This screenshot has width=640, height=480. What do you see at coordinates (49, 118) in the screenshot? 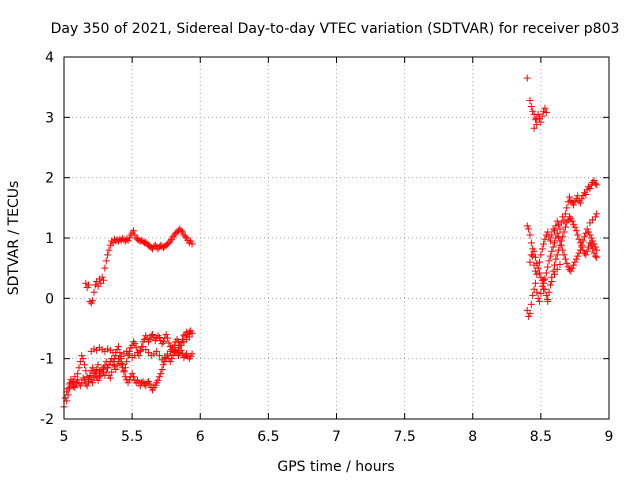
I see `y-tick-label: 3` at bounding box center [49, 118].